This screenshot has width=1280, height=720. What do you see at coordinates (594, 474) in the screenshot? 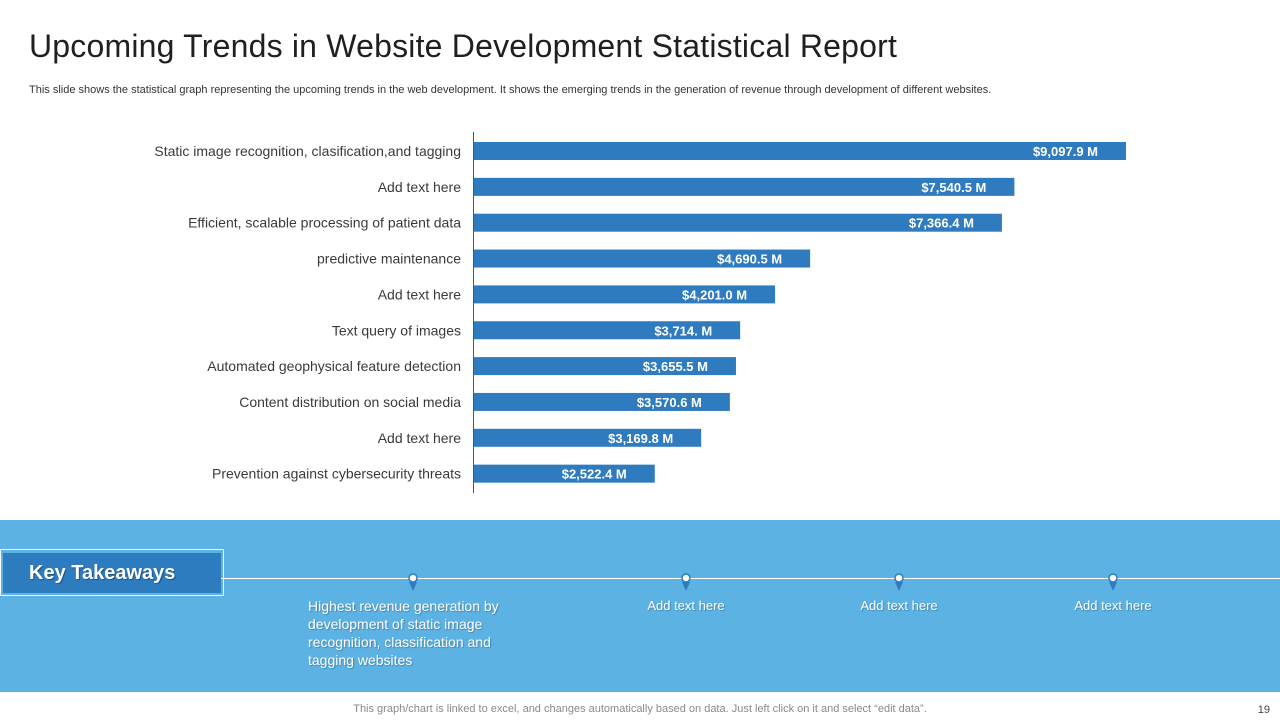
I see `data-label: $2,522.4 M` at bounding box center [594, 474].